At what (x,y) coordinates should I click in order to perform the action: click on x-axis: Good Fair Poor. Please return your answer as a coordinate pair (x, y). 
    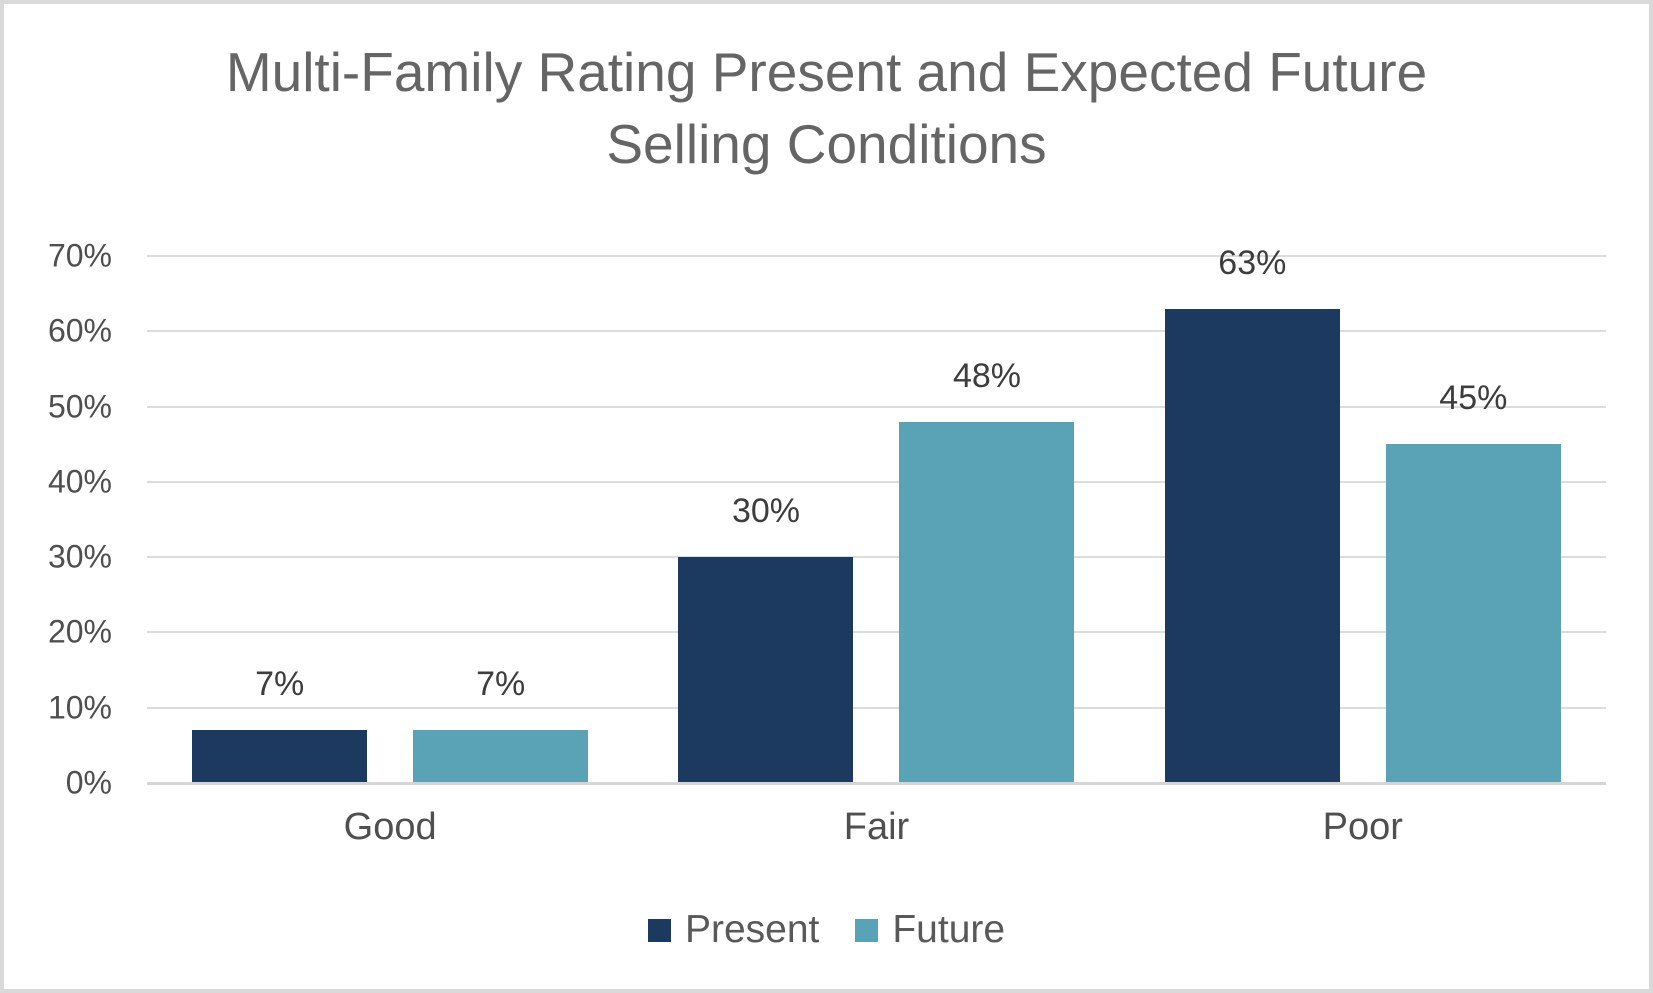
    Looking at the image, I should click on (876, 827).